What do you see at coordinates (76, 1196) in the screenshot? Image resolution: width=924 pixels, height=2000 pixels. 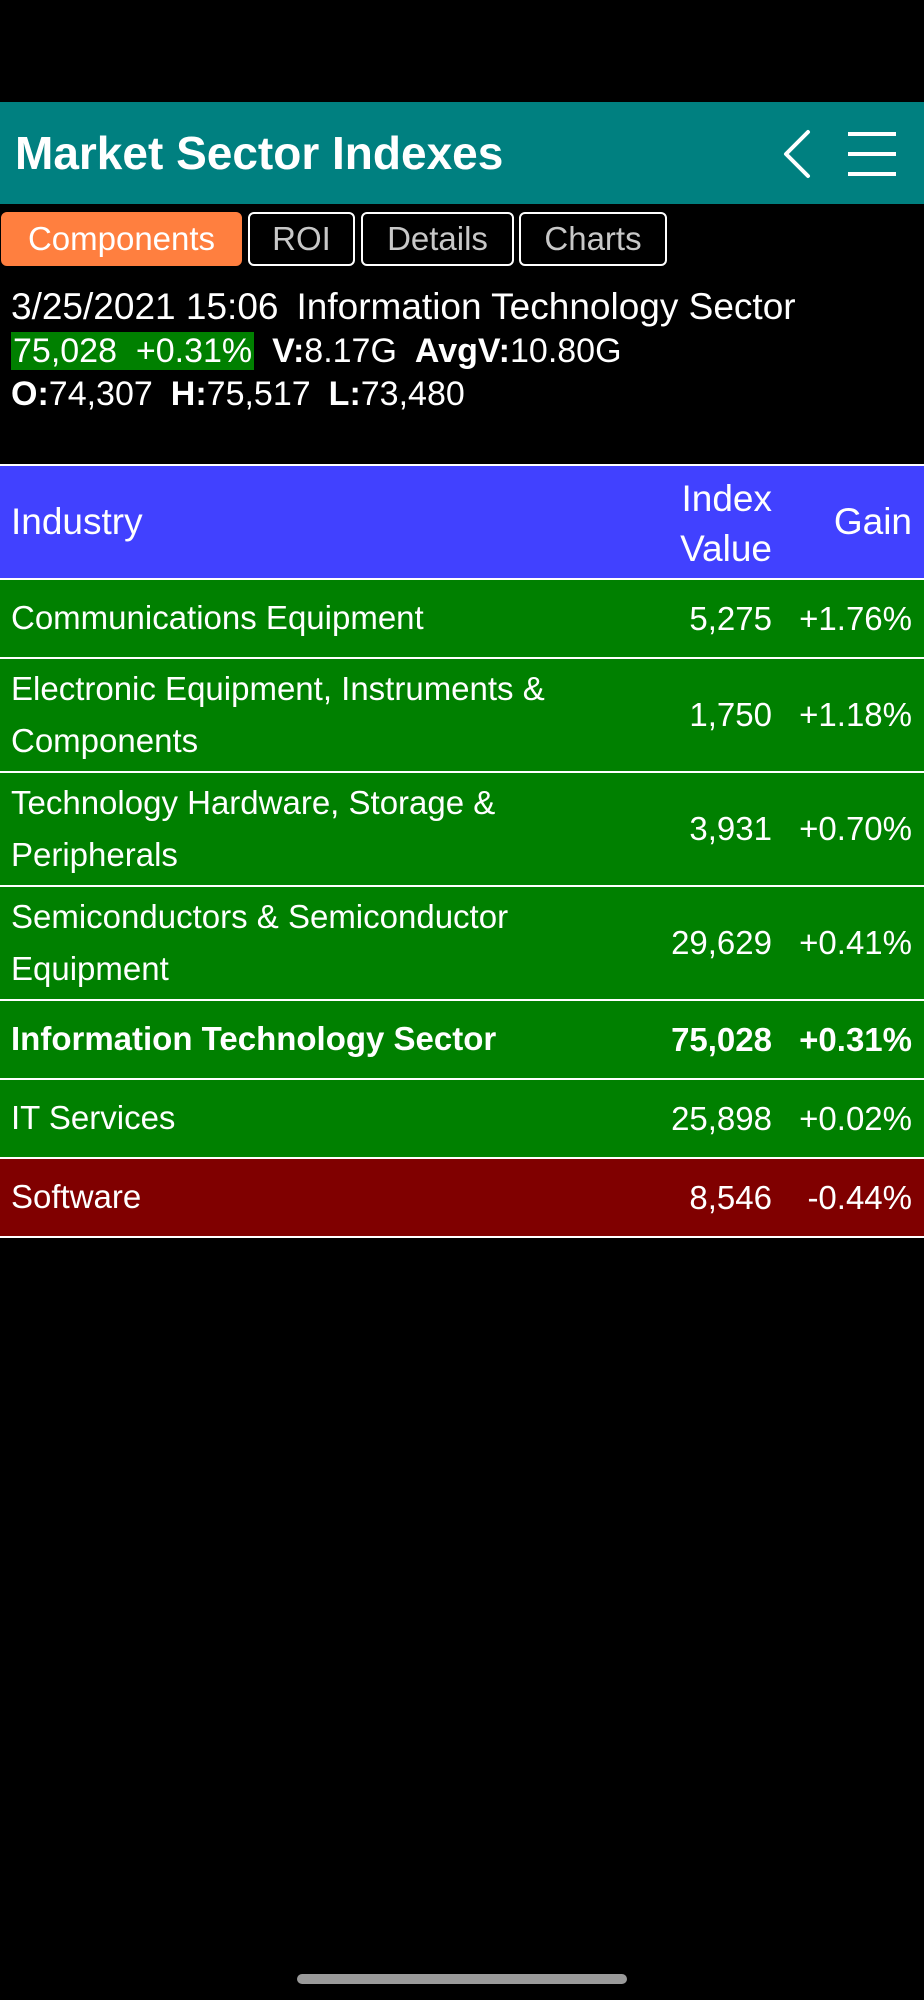 I see `industry-name: Software` at bounding box center [76, 1196].